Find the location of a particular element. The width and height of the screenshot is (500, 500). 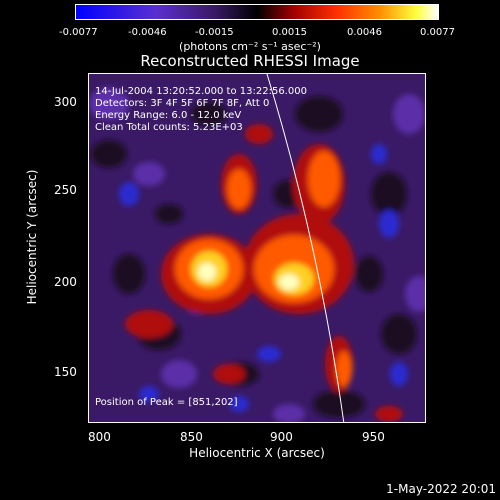

annotation-energy: Energy Range: 6.0 - 12.0 keV is located at coordinates (168, 115).